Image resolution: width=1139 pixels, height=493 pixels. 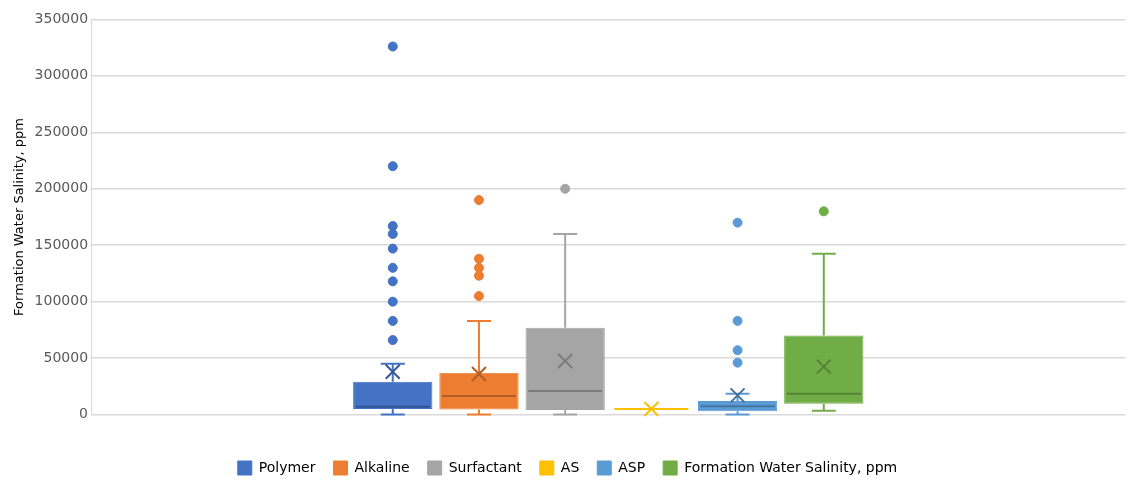 I want to click on y-tick-label: 50000, so click(x=66, y=356).